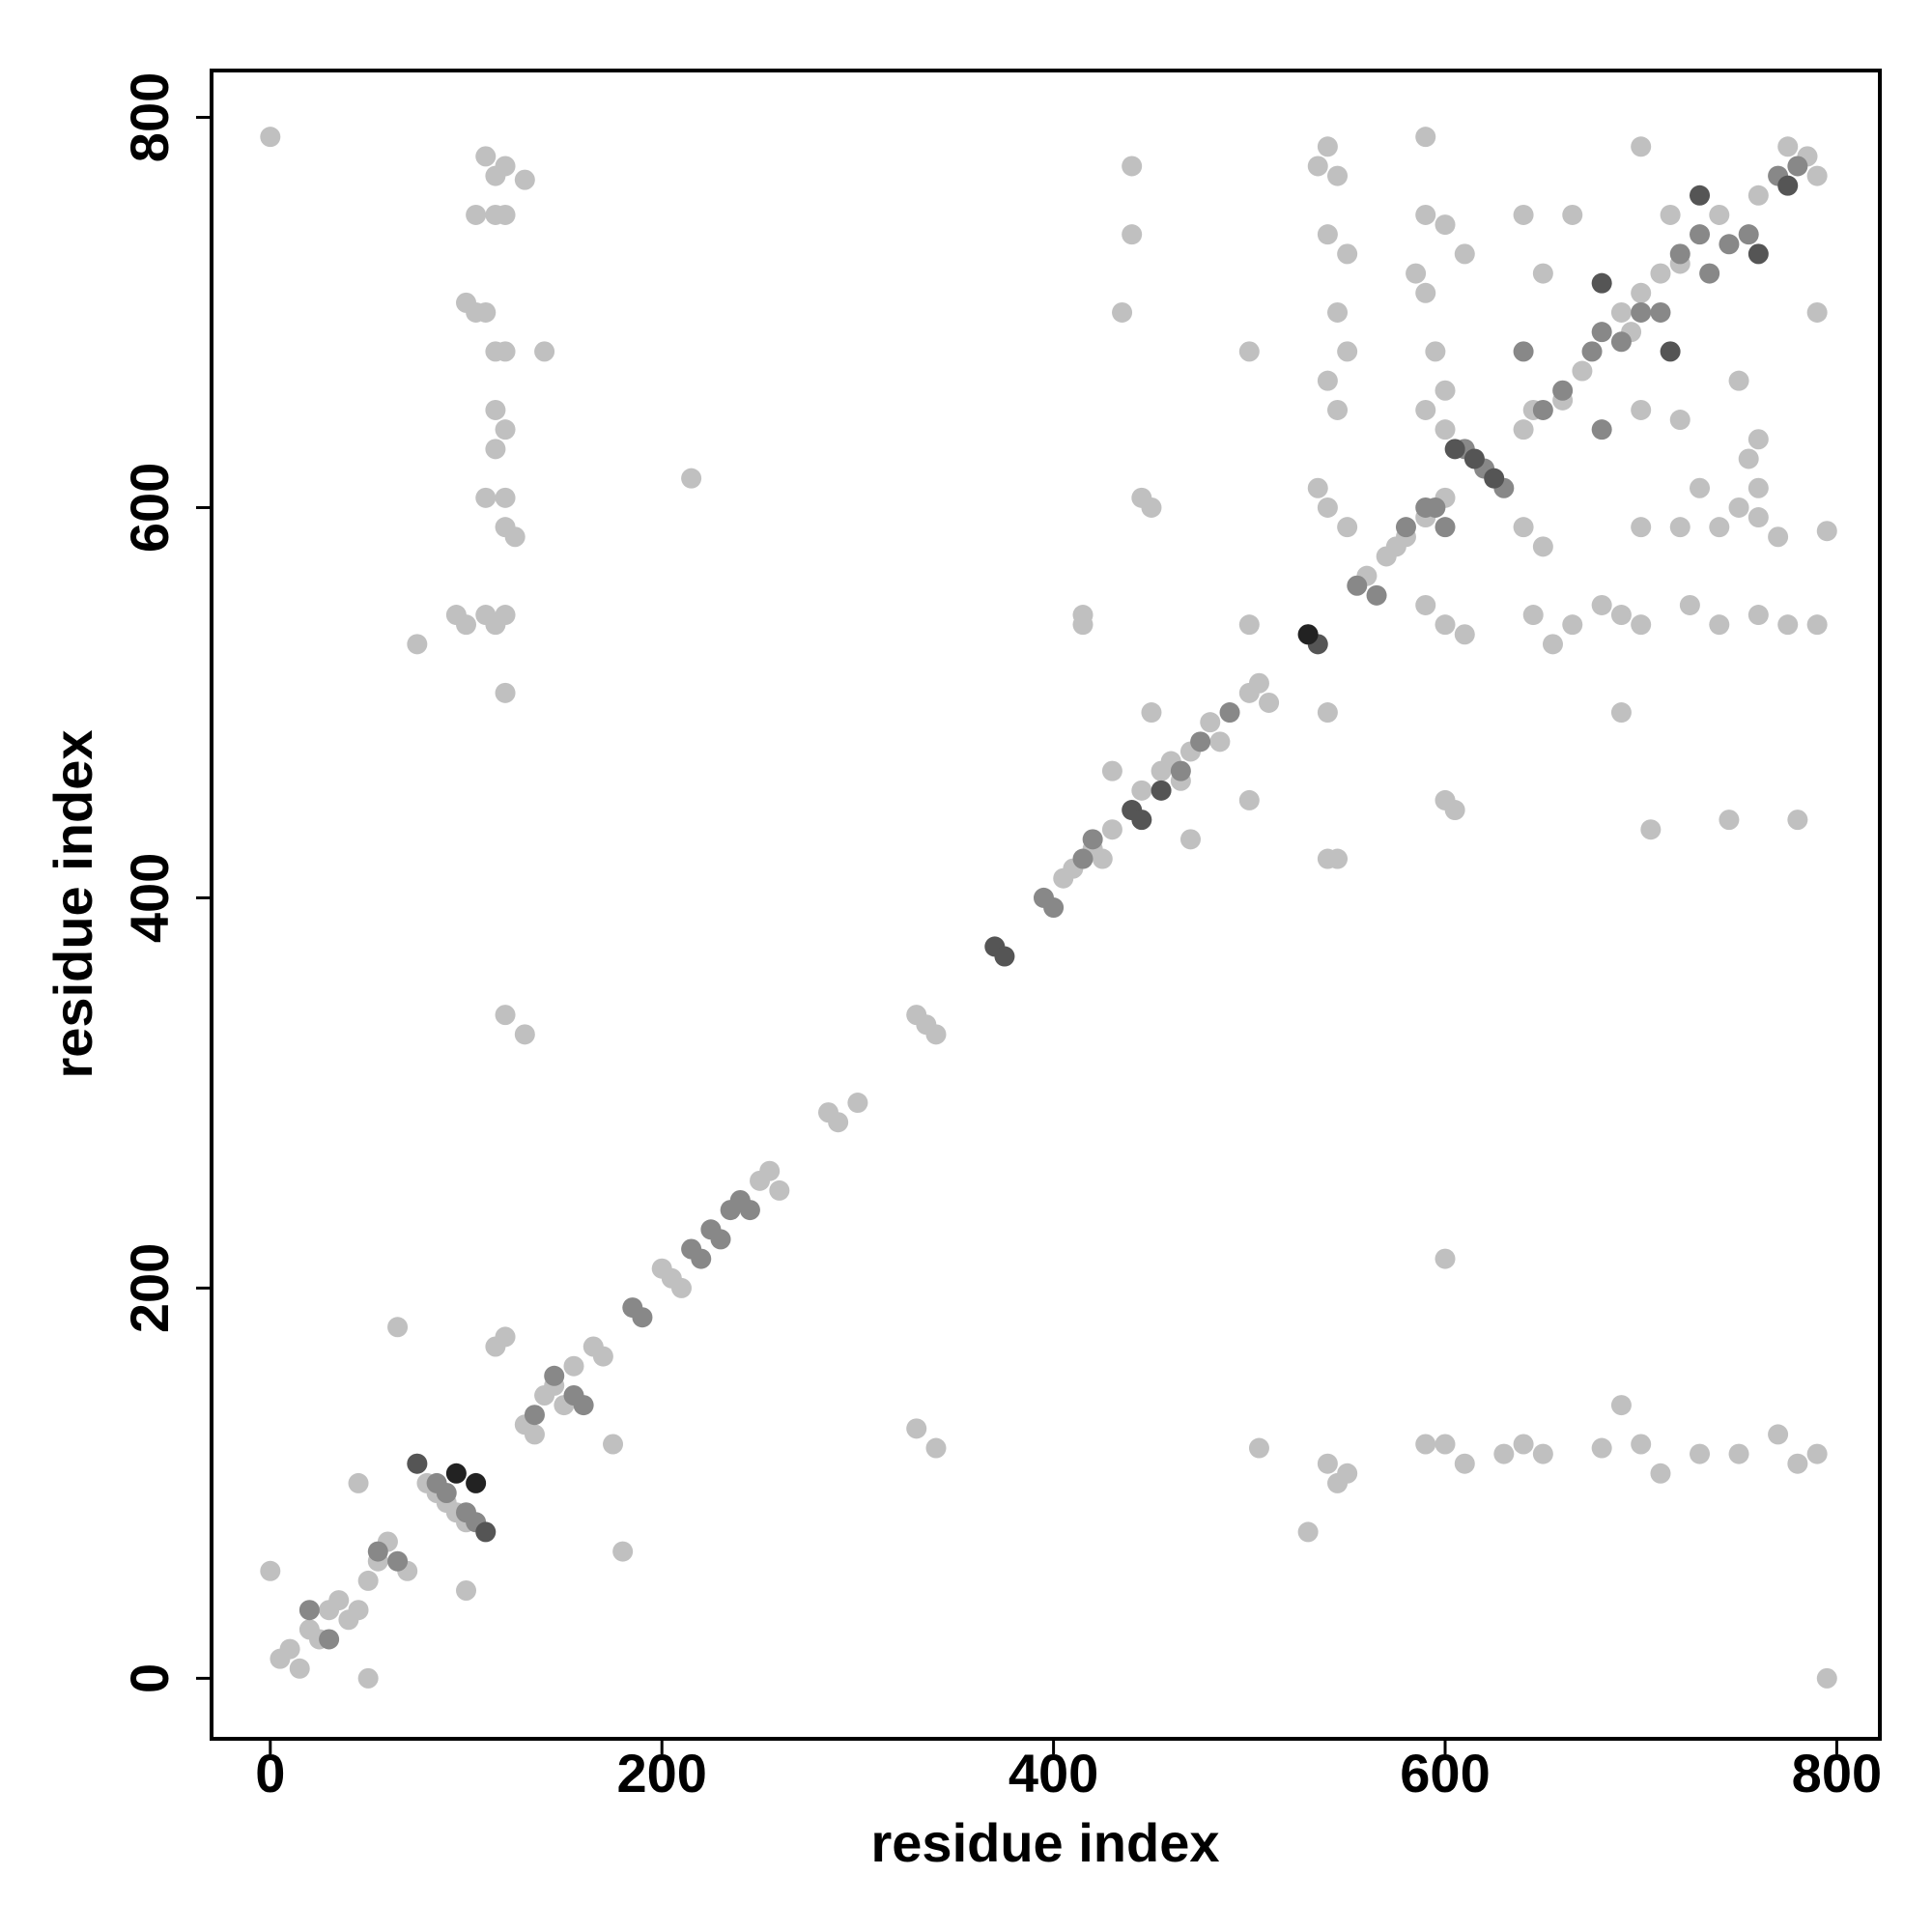 This screenshot has height=1932, width=1932. Describe the element at coordinates (149, 1678) in the screenshot. I see `y-tick-label: 0` at that location.